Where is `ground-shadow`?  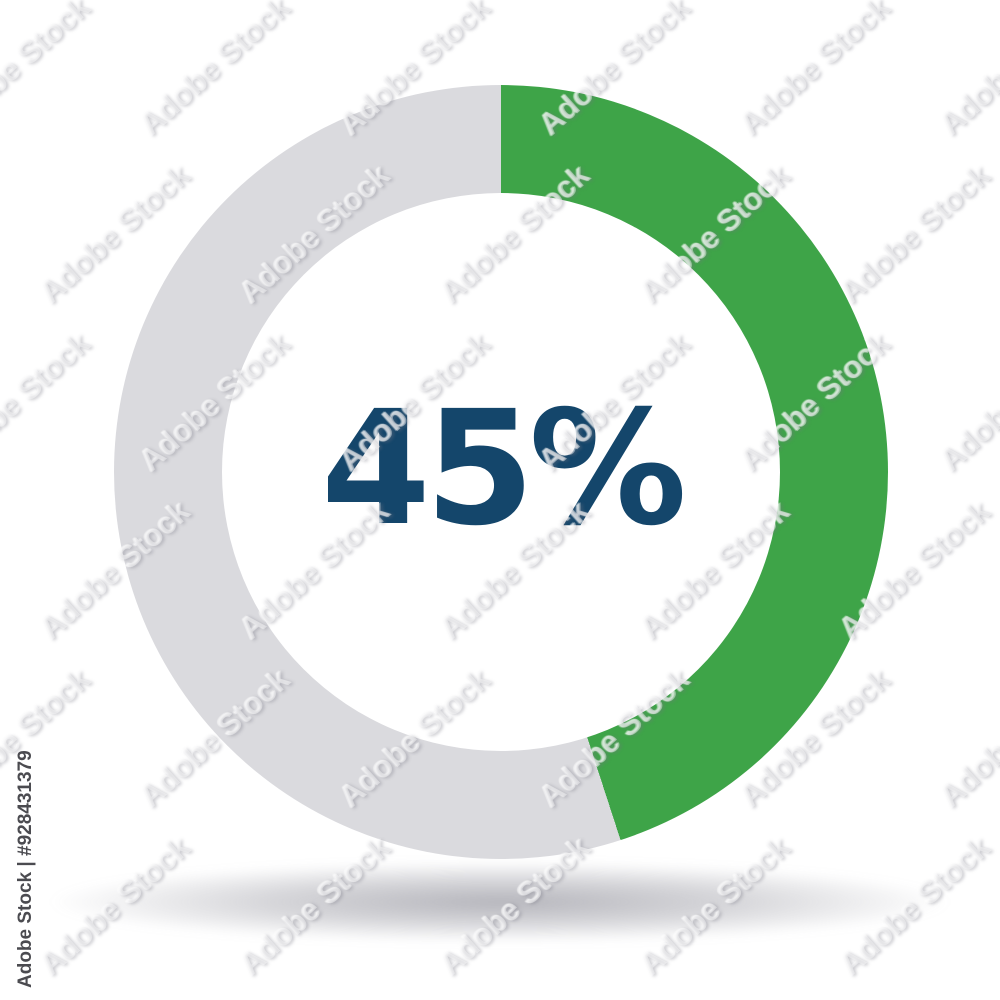 ground-shadow is located at coordinates (500, 902).